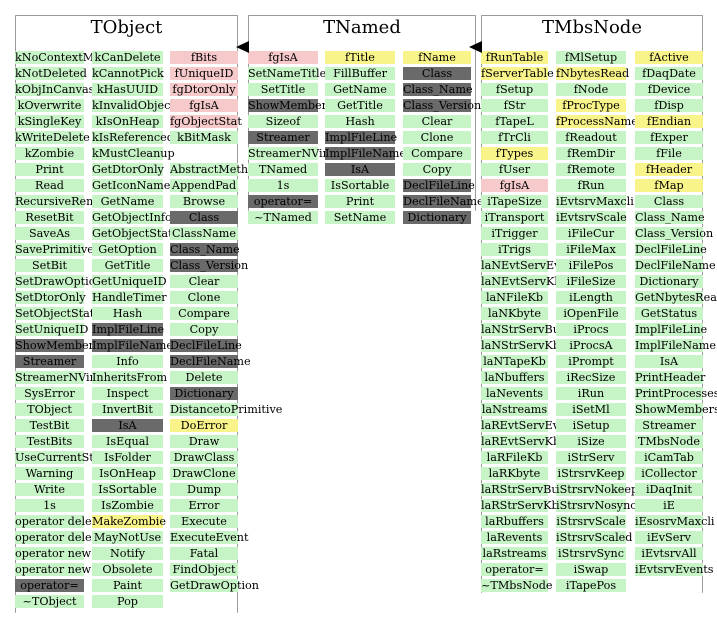 This screenshot has width=717, height=624. Describe the element at coordinates (49, 185) in the screenshot. I see `tobject-member: Read` at that location.